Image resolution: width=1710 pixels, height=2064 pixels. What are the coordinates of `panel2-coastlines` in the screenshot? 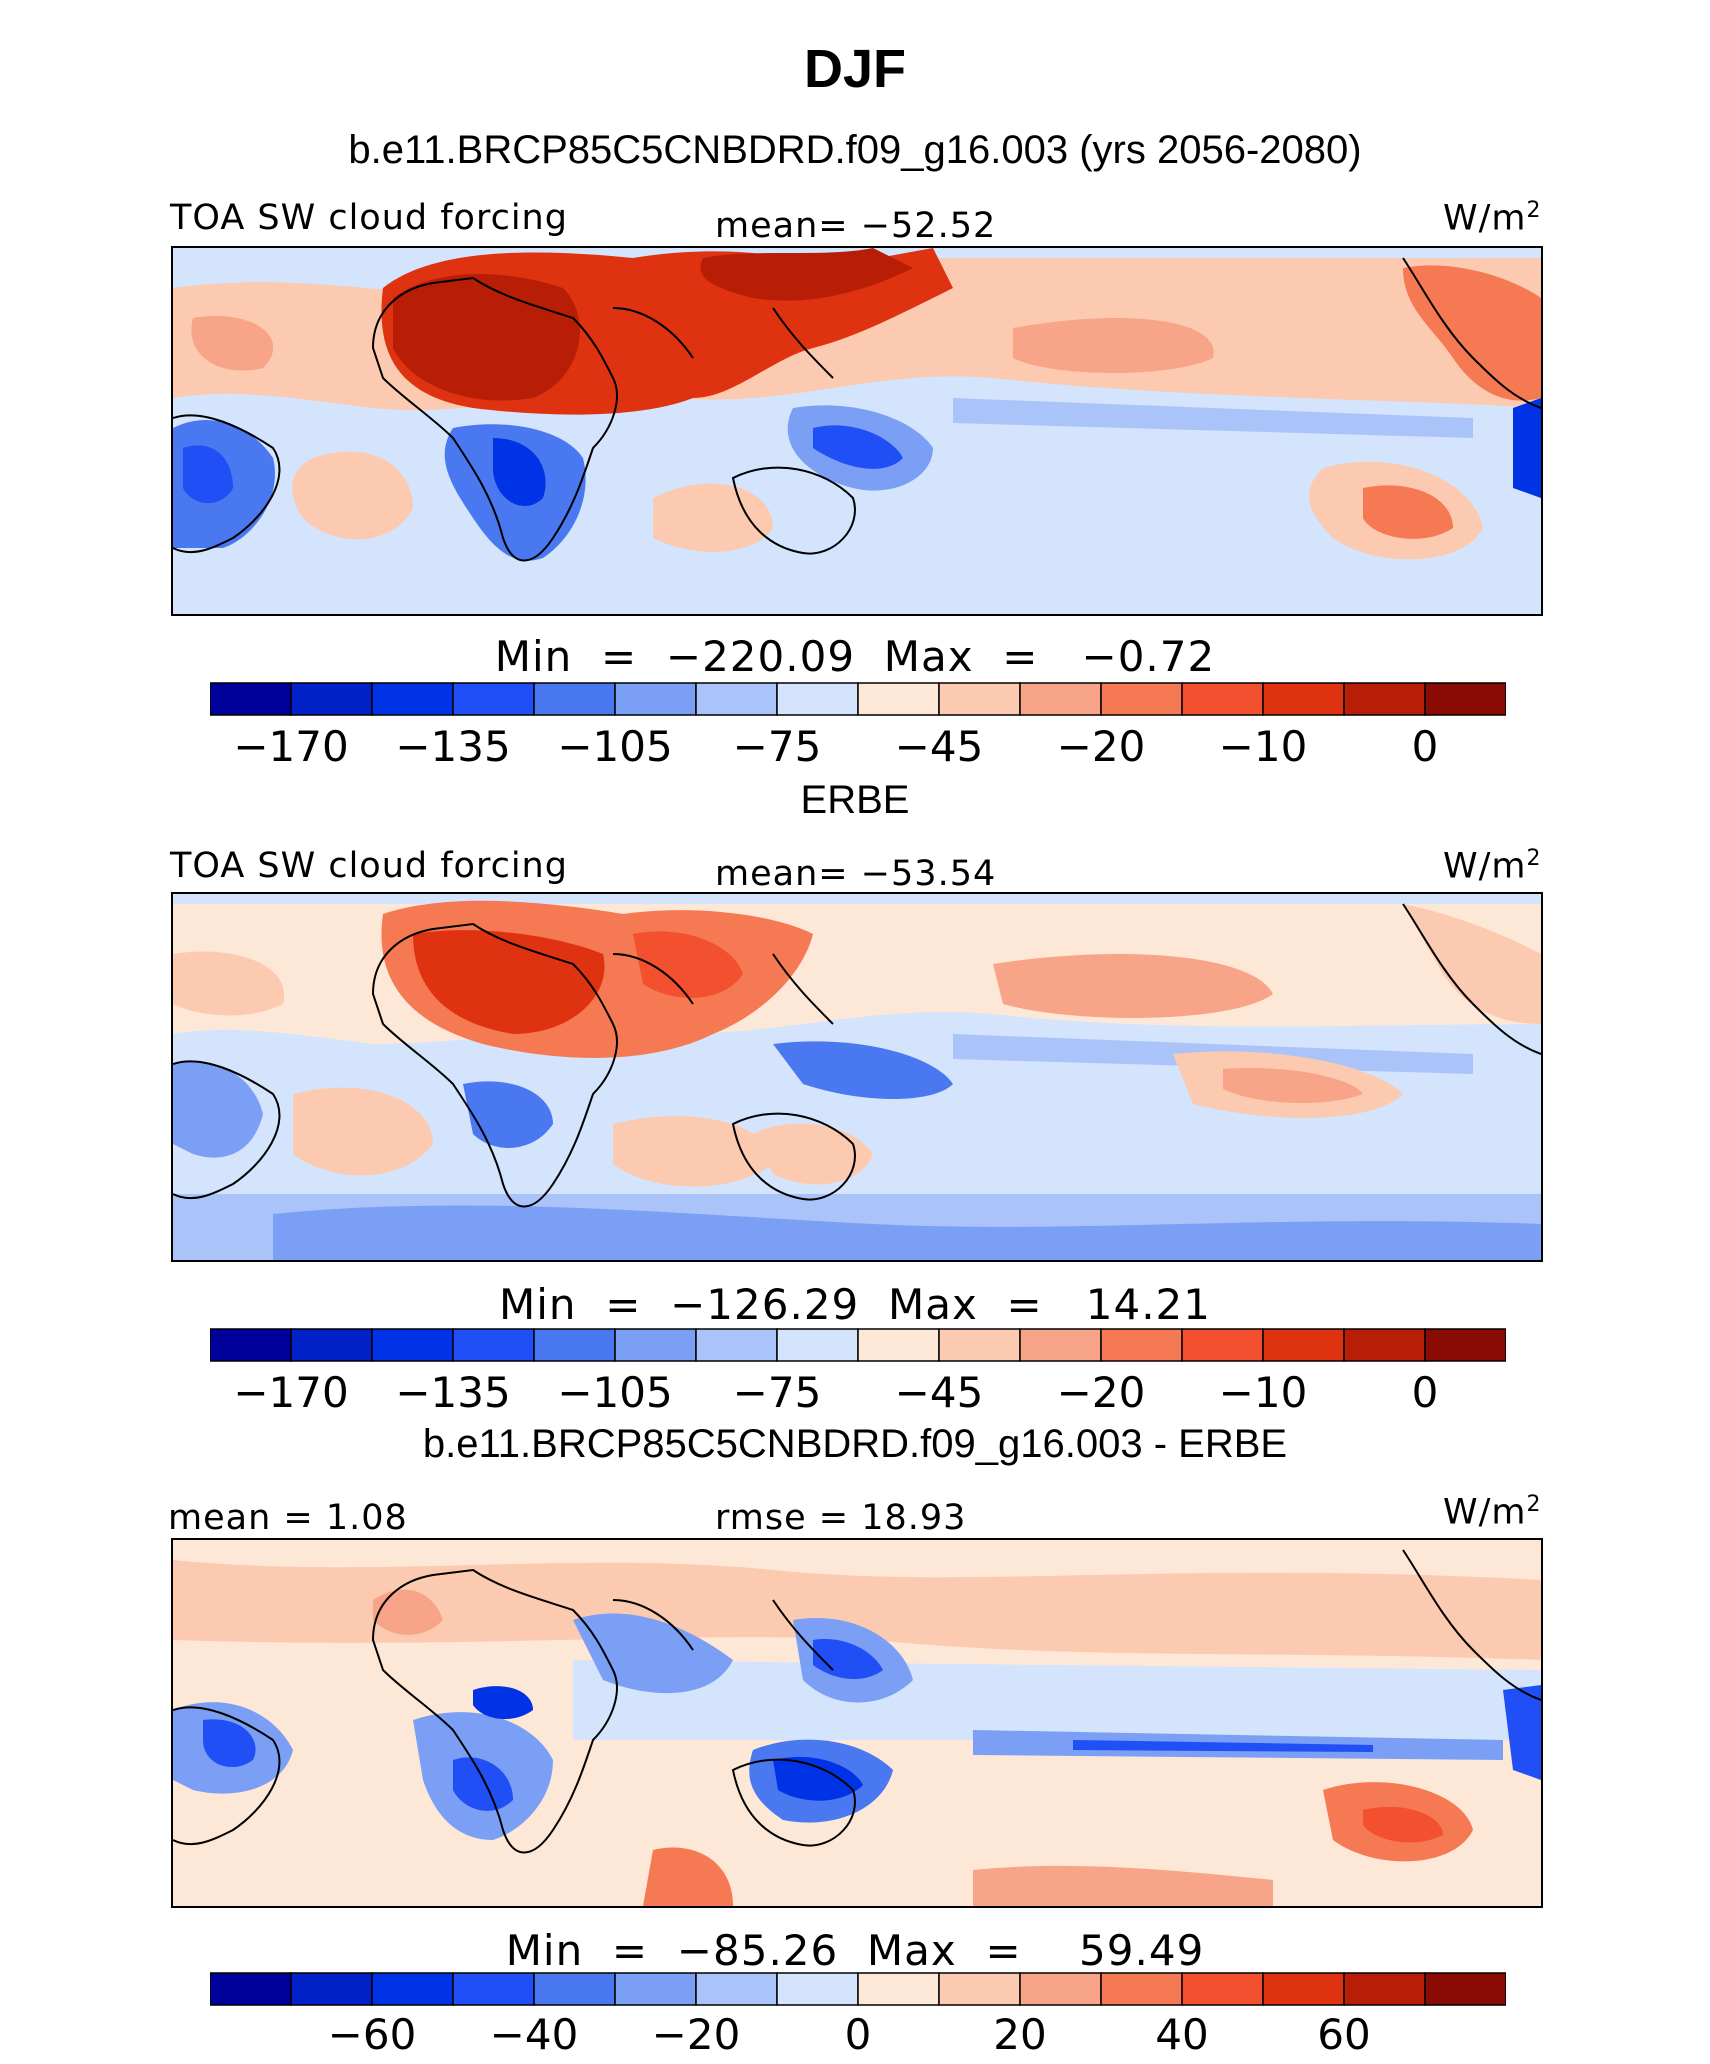 It's located at (857, 1055).